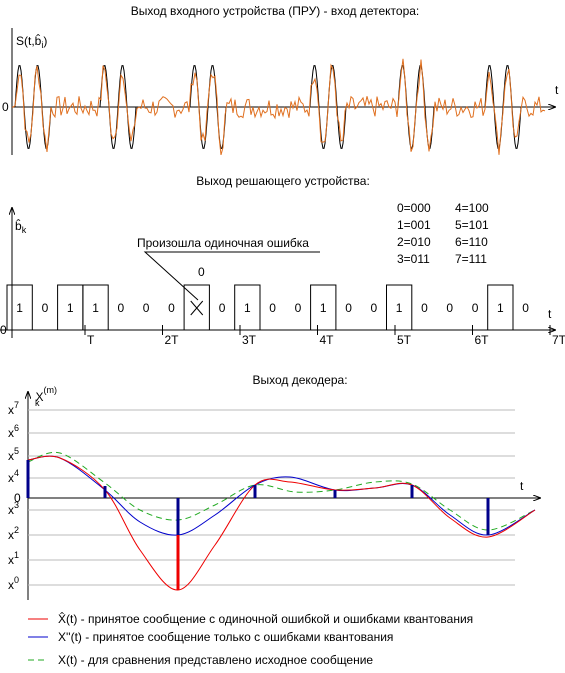  What do you see at coordinates (16, 451) in the screenshot?
I see `level-sup: 5` at bounding box center [16, 451].